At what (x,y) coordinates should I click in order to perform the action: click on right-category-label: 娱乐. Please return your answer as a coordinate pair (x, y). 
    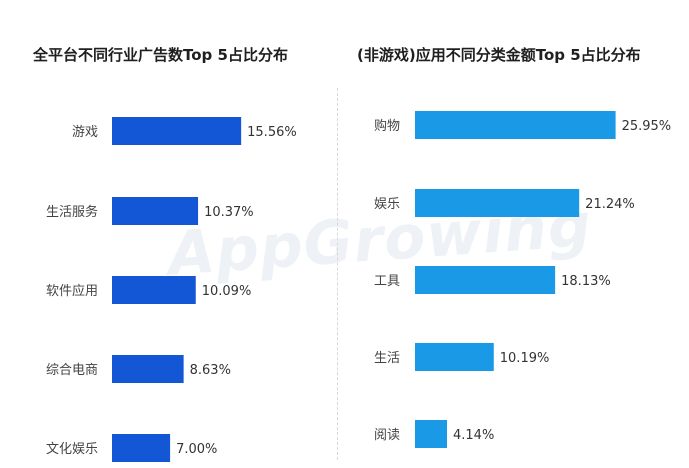
    Looking at the image, I should click on (387, 204).